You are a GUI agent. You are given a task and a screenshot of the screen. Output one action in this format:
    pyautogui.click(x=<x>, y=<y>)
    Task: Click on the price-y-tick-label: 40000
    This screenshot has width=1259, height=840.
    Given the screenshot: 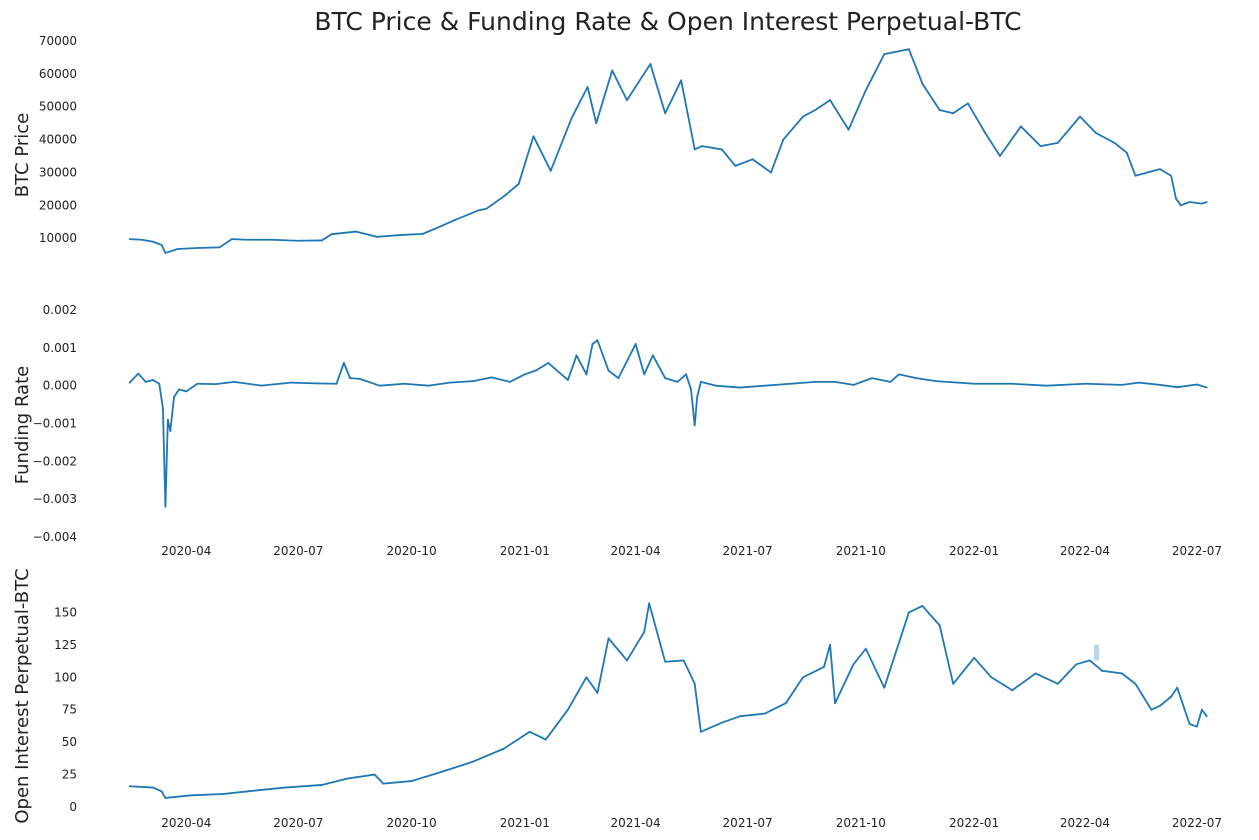 What is the action you would take?
    pyautogui.click(x=58, y=140)
    